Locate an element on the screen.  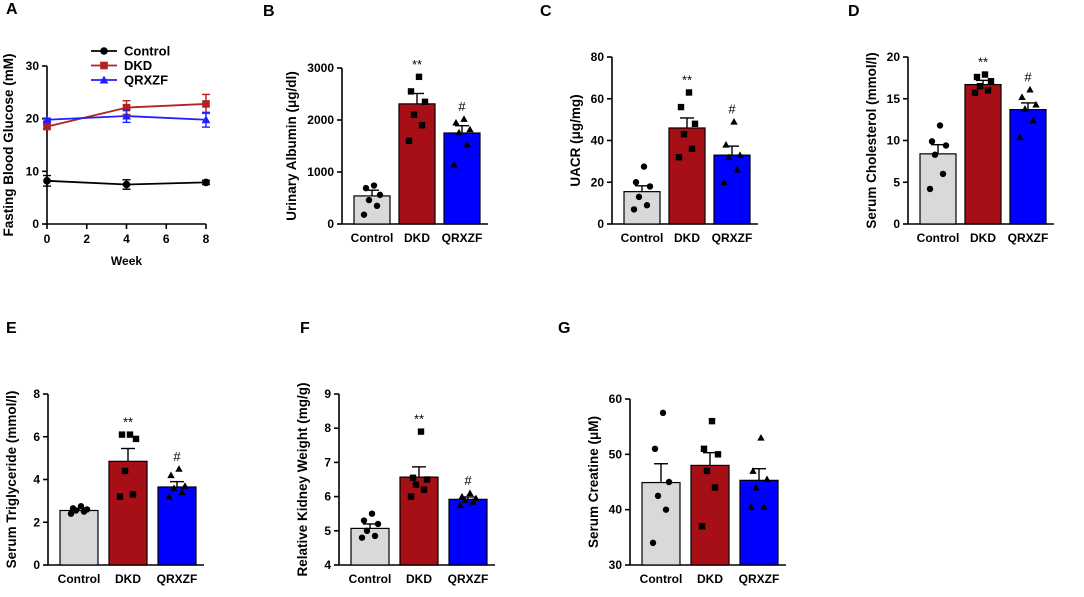
y-tick-label: 8 is located at coordinates (327, 428).